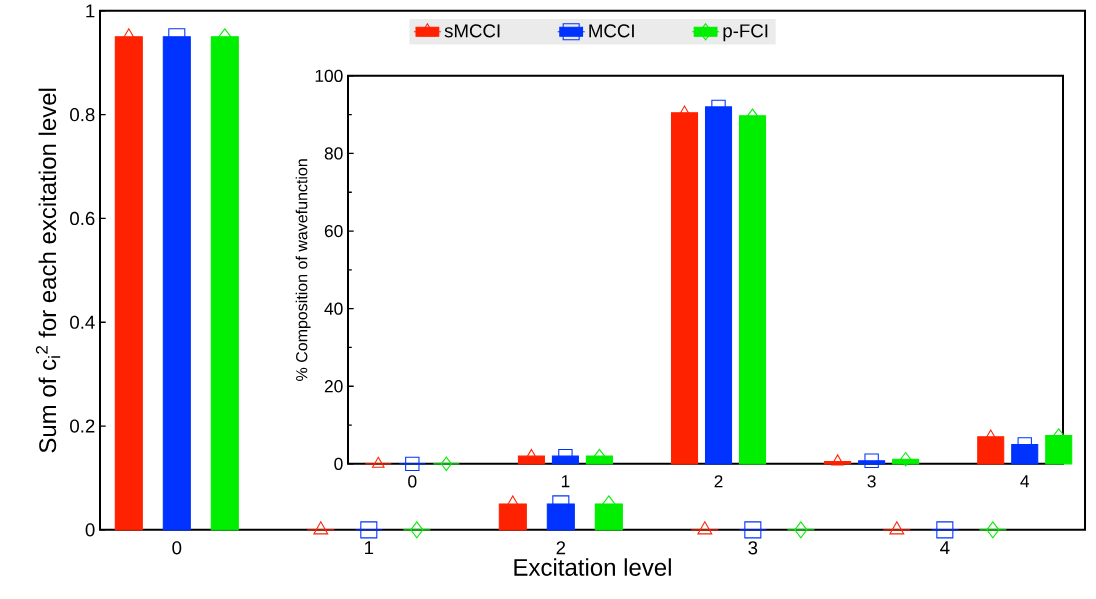  I want to click on y-tick-label: 0.6, so click(82, 218).